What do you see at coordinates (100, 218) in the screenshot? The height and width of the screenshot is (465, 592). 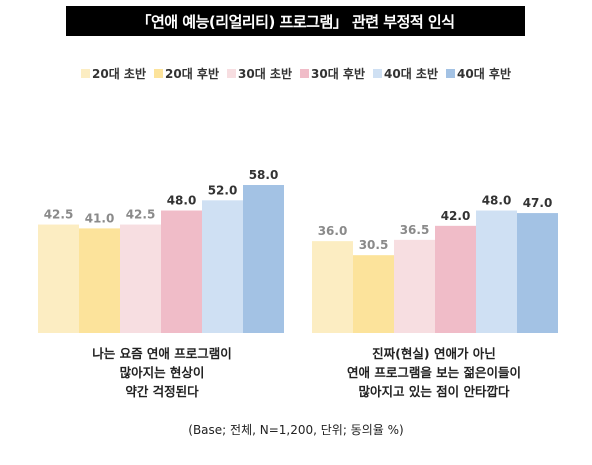 I see `data-label: 41.0` at bounding box center [100, 218].